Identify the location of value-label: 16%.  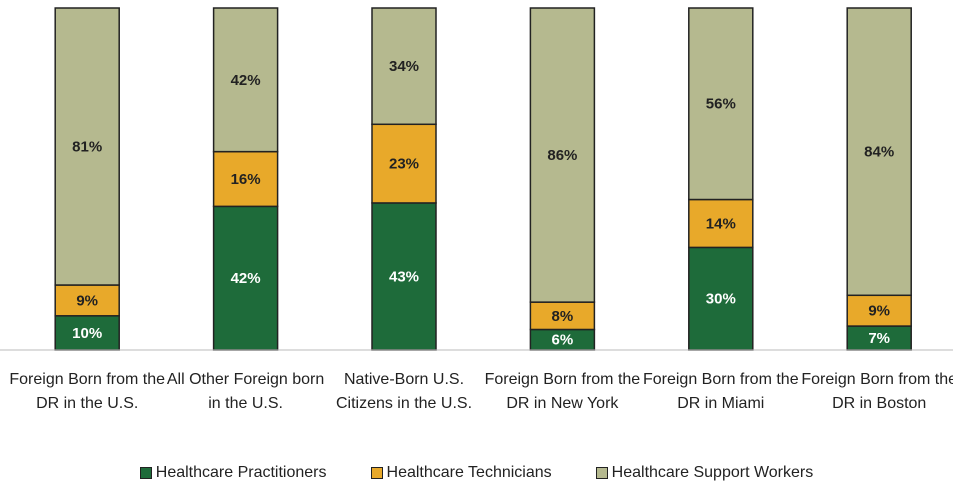
(246, 179).